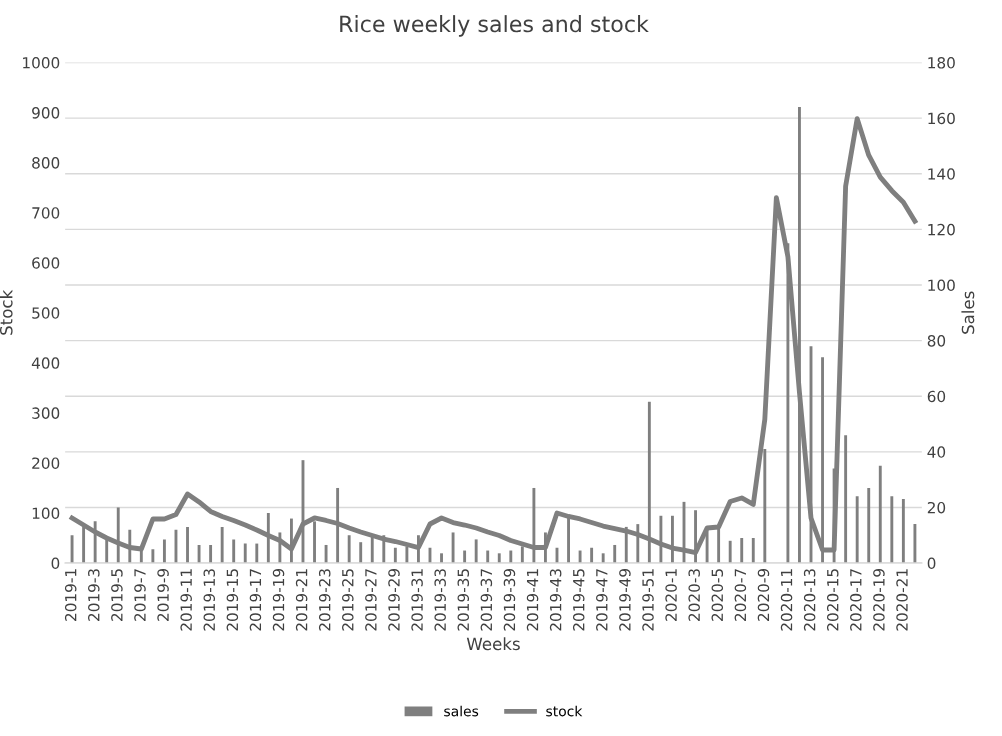 The image size is (1002, 736). What do you see at coordinates (936, 507) in the screenshot?
I see `y2-tick-label: 20` at bounding box center [936, 507].